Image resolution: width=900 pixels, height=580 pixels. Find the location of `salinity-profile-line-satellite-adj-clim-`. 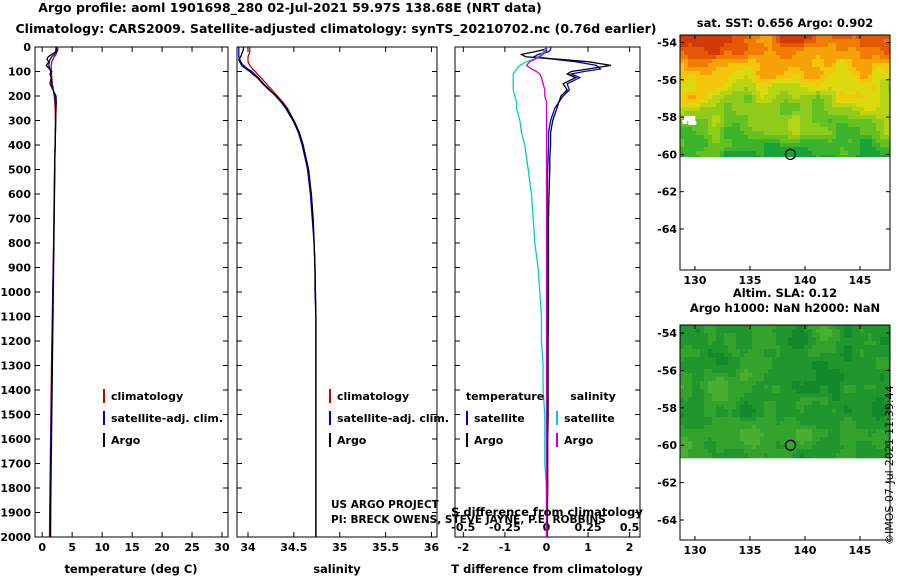

salinity-profile-line-satellite-adj-clim- is located at coordinates (277, 292).